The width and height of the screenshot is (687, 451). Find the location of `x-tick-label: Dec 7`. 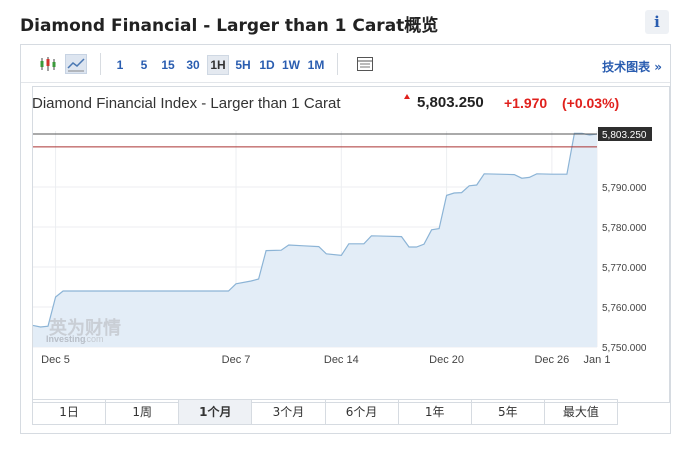

x-tick-label: Dec 7 is located at coordinates (236, 360).